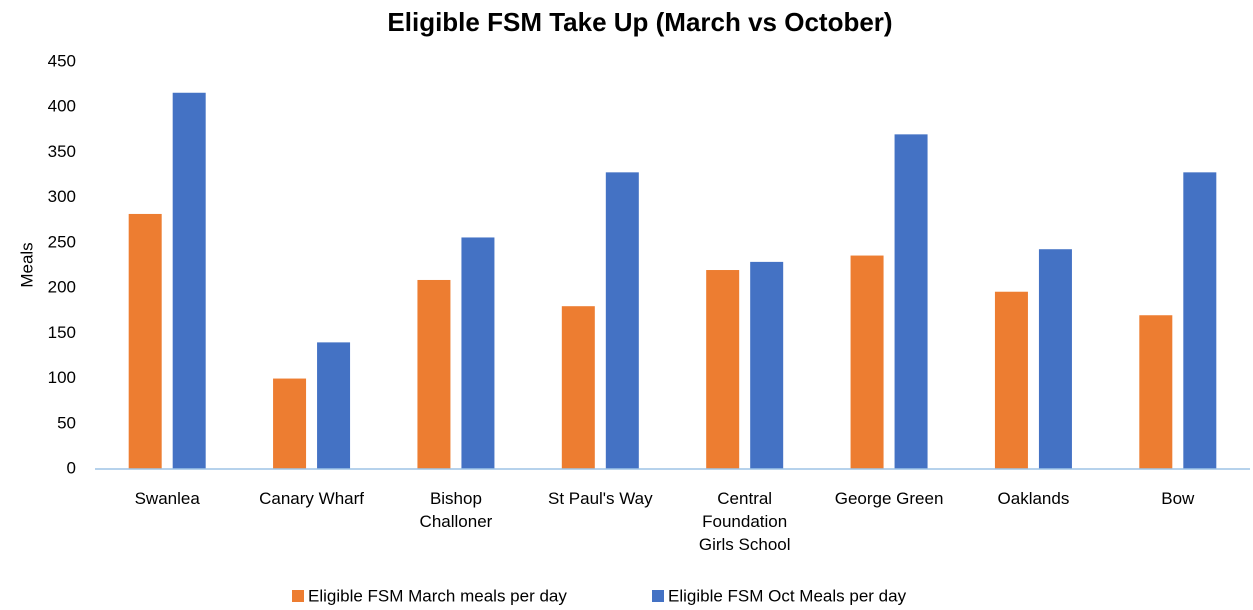 Image resolution: width=1253 pixels, height=610 pixels. What do you see at coordinates (71, 467) in the screenshot?
I see `y-tick-label: 0` at bounding box center [71, 467].